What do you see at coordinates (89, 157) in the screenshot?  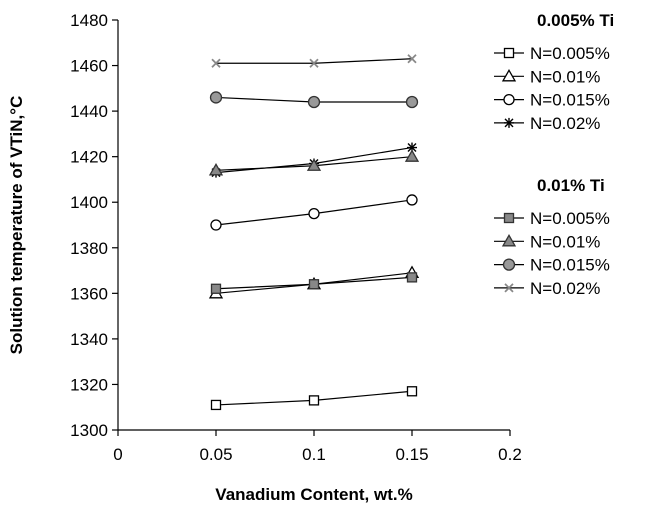 I see `y-tick-label: 1420` at bounding box center [89, 157].